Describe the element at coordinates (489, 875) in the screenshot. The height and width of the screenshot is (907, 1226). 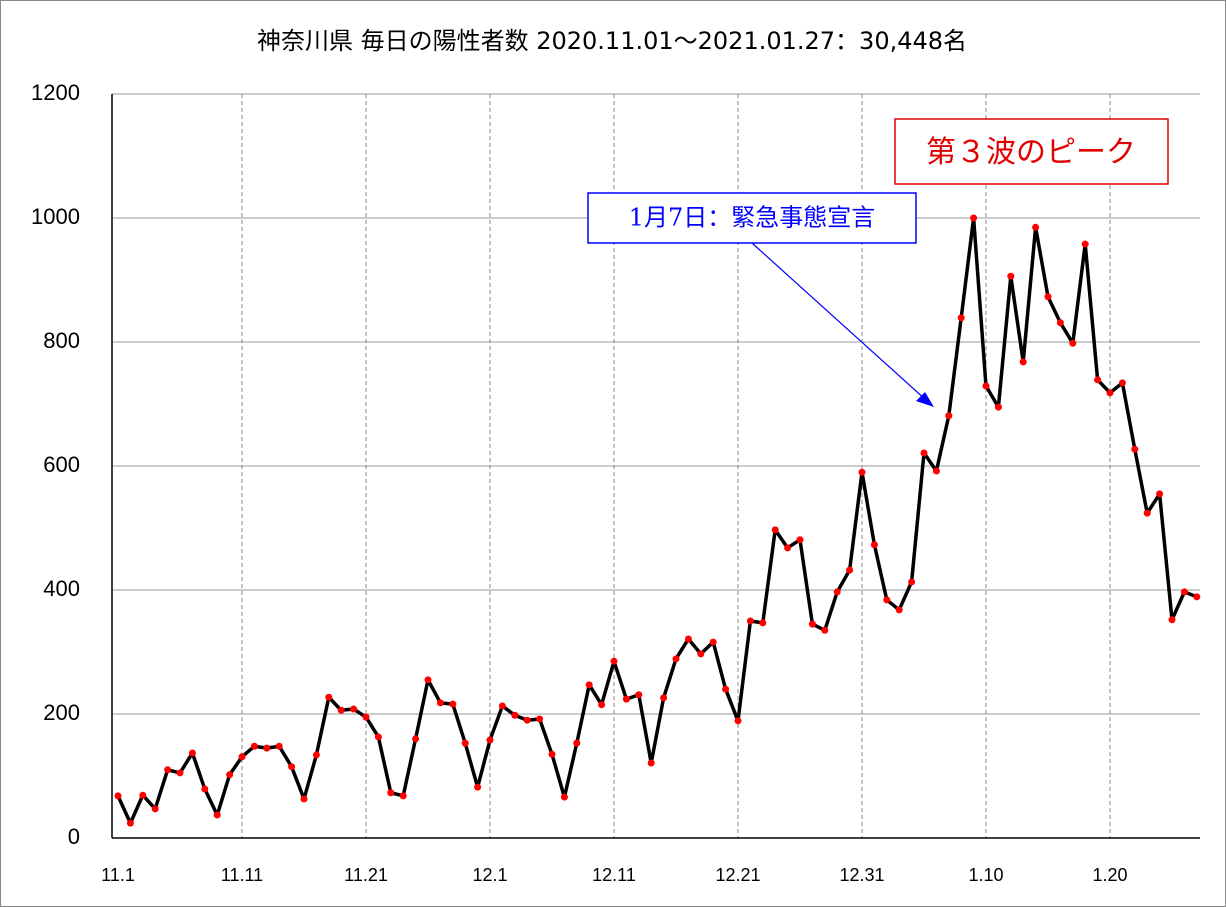
I see `x-tick-label: 12.1` at that location.